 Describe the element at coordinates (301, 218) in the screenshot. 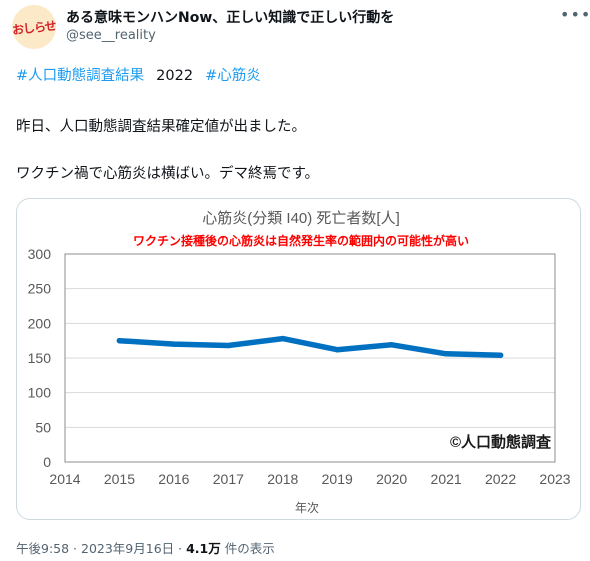

I see `chart-title: 心筋炎(分類 I40) 死亡者数[人]` at that location.